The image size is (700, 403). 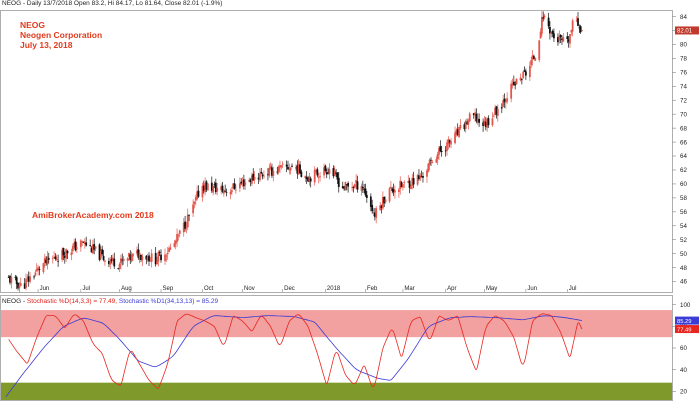 What do you see at coordinates (573, 289) in the screenshot?
I see `month-label: Jul` at bounding box center [573, 289].